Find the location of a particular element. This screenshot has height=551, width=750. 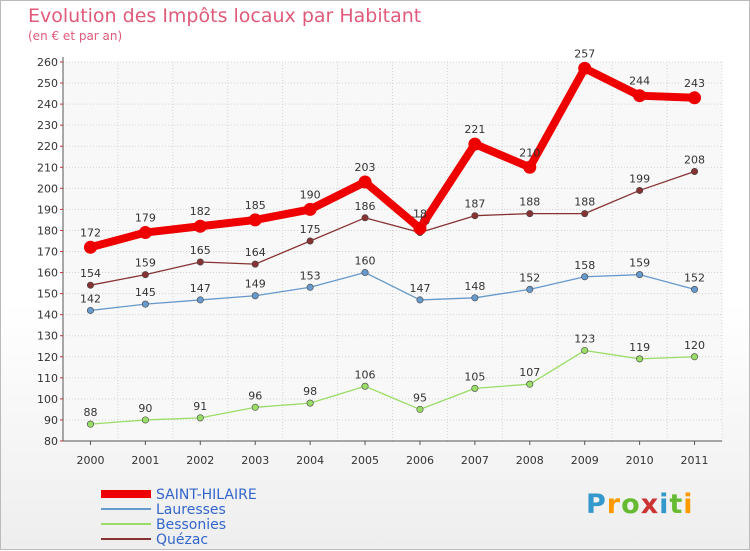

x-tick-label: 2009 is located at coordinates (585, 460).